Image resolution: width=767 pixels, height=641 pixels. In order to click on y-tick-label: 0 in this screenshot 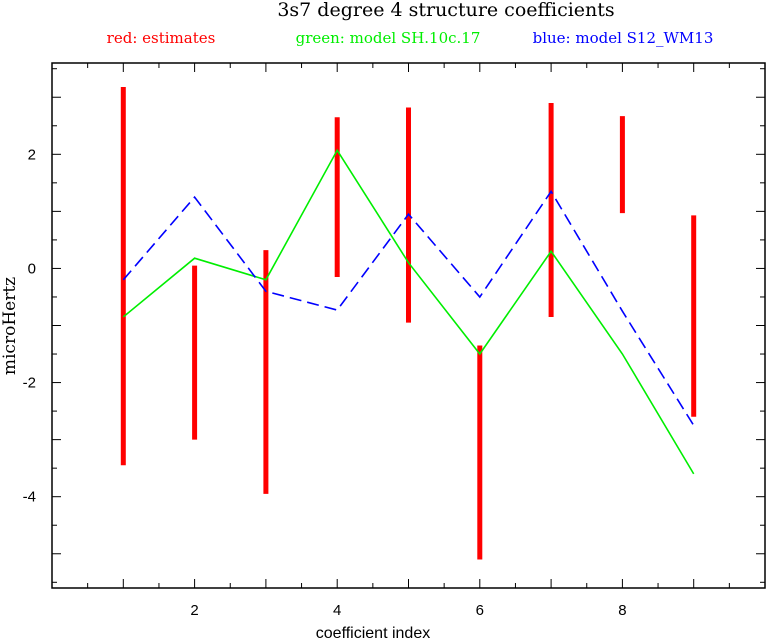, I will do `click(32, 268)`.